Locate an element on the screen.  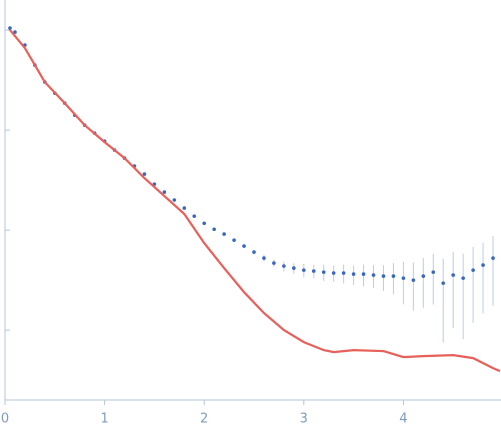
x-tick-label: 2 is located at coordinates (204, 419).